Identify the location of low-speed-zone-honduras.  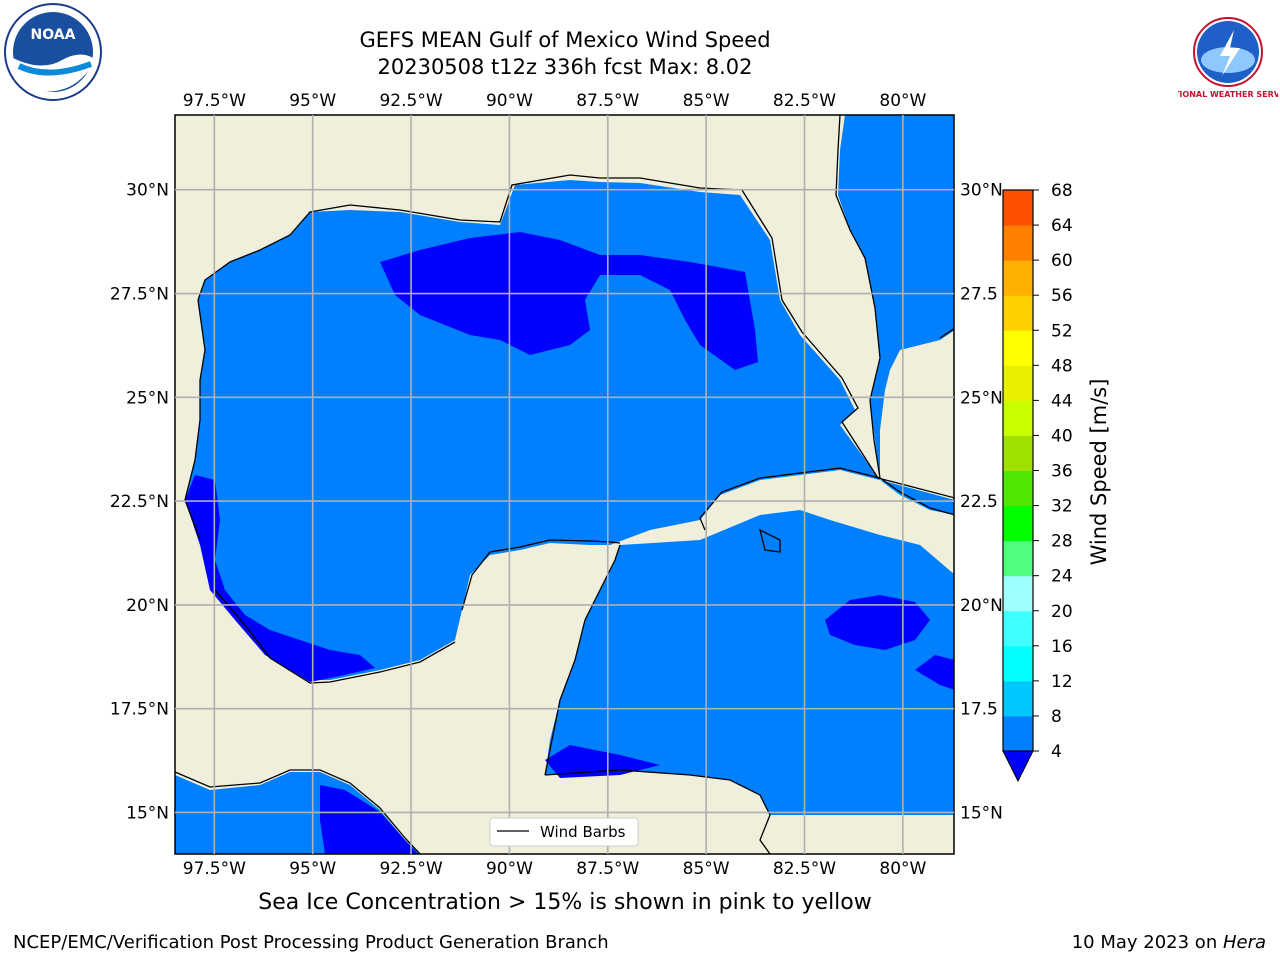
(602, 761).